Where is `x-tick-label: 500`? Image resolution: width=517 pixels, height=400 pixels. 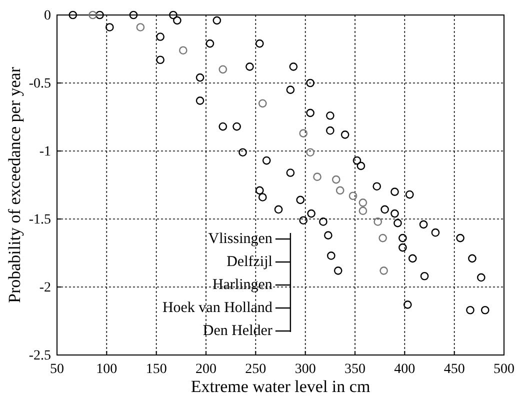
x-tick-label: 500 is located at coordinates (504, 369).